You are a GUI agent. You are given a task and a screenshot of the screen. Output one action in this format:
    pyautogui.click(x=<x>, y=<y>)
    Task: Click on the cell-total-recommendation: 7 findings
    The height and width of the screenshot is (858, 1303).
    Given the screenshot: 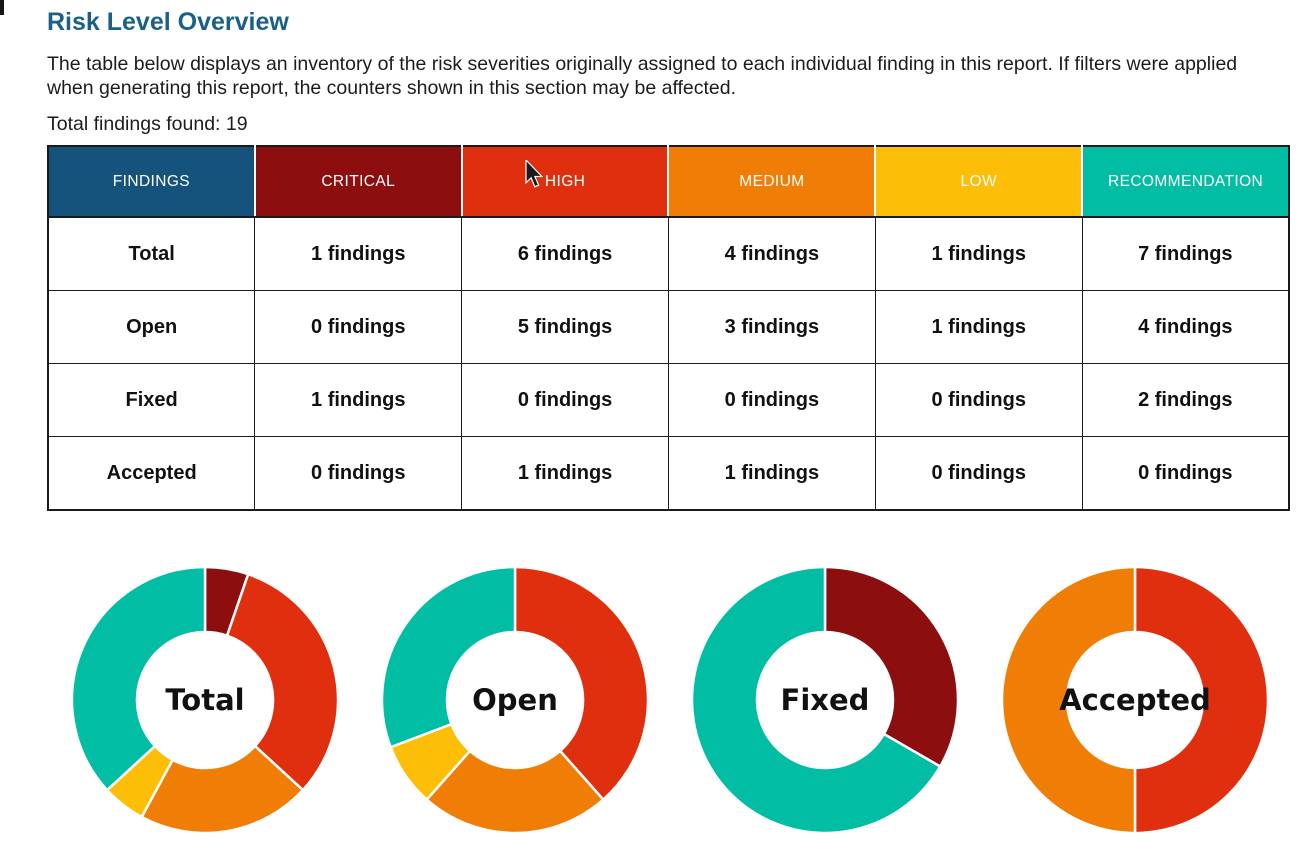 What is the action you would take?
    pyautogui.click(x=1185, y=253)
    